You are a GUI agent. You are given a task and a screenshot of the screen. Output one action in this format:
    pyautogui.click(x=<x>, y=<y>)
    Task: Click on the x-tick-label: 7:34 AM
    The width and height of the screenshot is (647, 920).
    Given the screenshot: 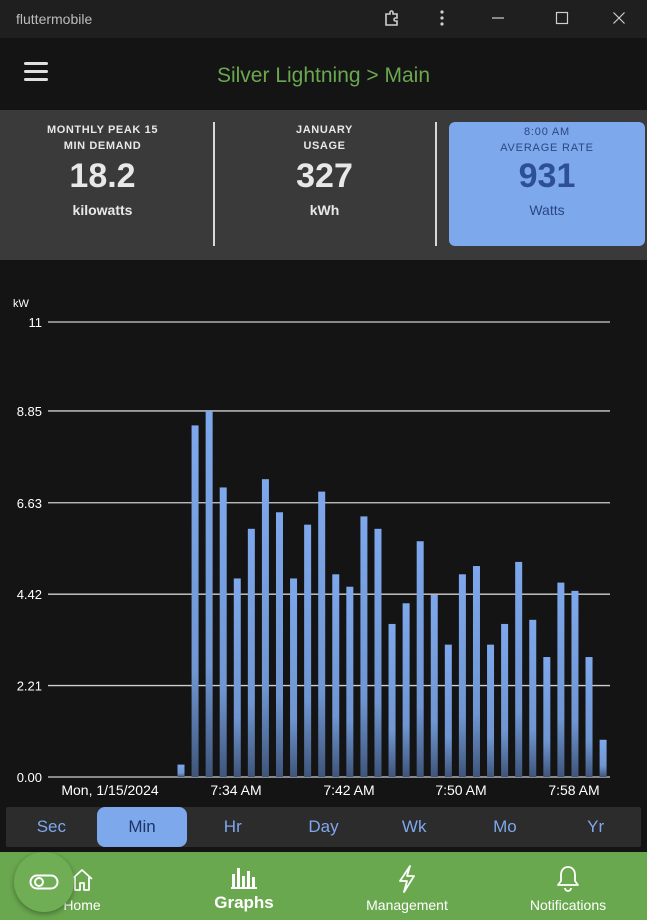 What is the action you would take?
    pyautogui.click(x=235, y=790)
    